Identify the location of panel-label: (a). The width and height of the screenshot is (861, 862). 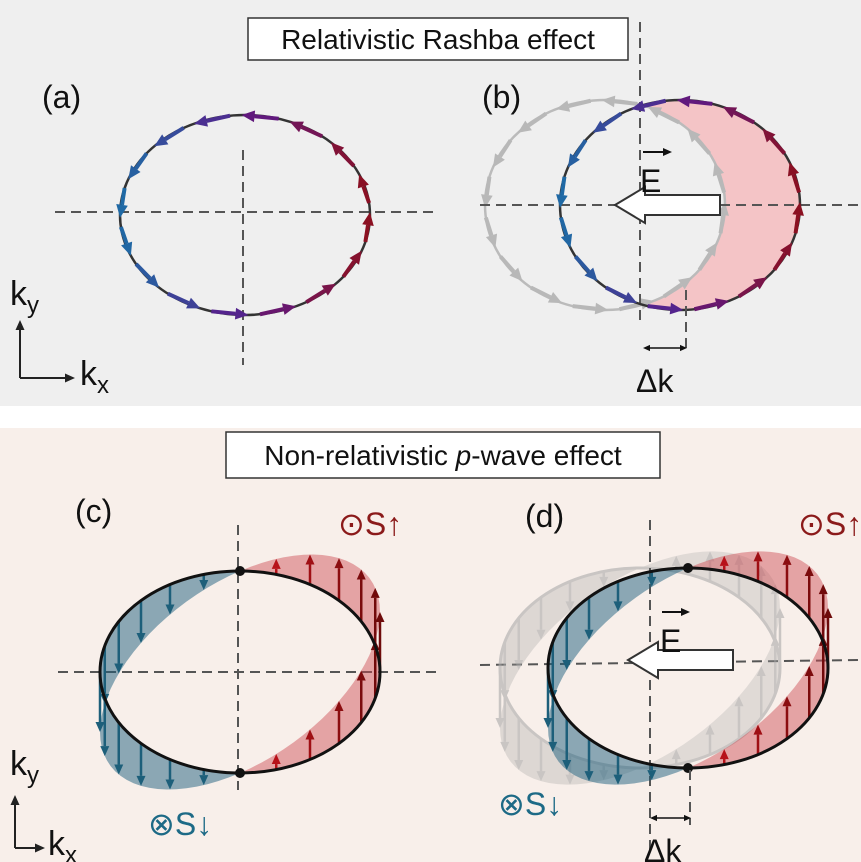
(61, 97).